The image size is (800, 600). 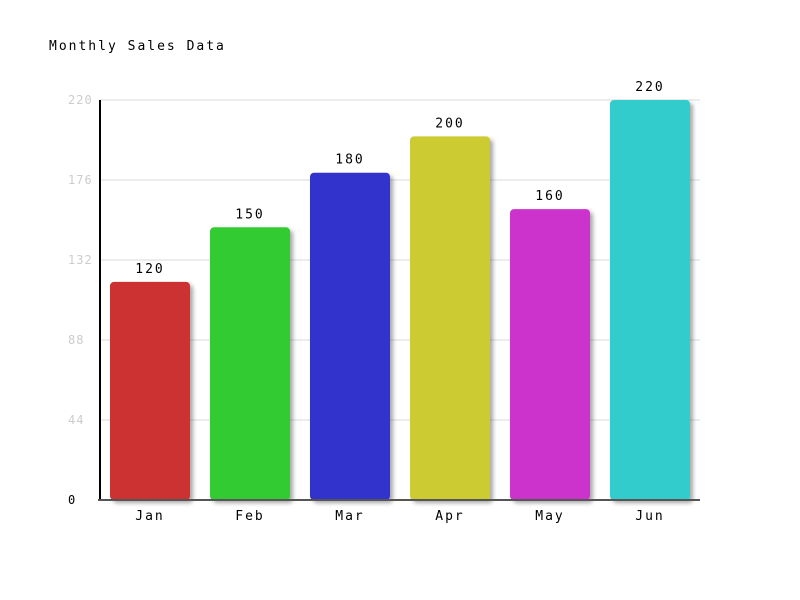 What do you see at coordinates (249, 214) in the screenshot?
I see `data-label: 150` at bounding box center [249, 214].